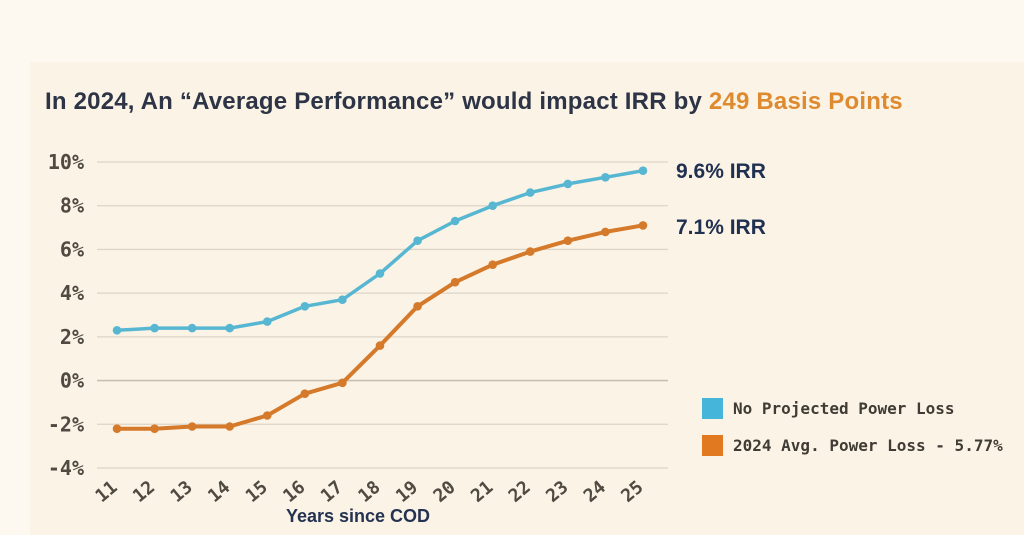 The width and height of the screenshot is (1024, 535). I want to click on svg-text: 23, so click(557, 492).